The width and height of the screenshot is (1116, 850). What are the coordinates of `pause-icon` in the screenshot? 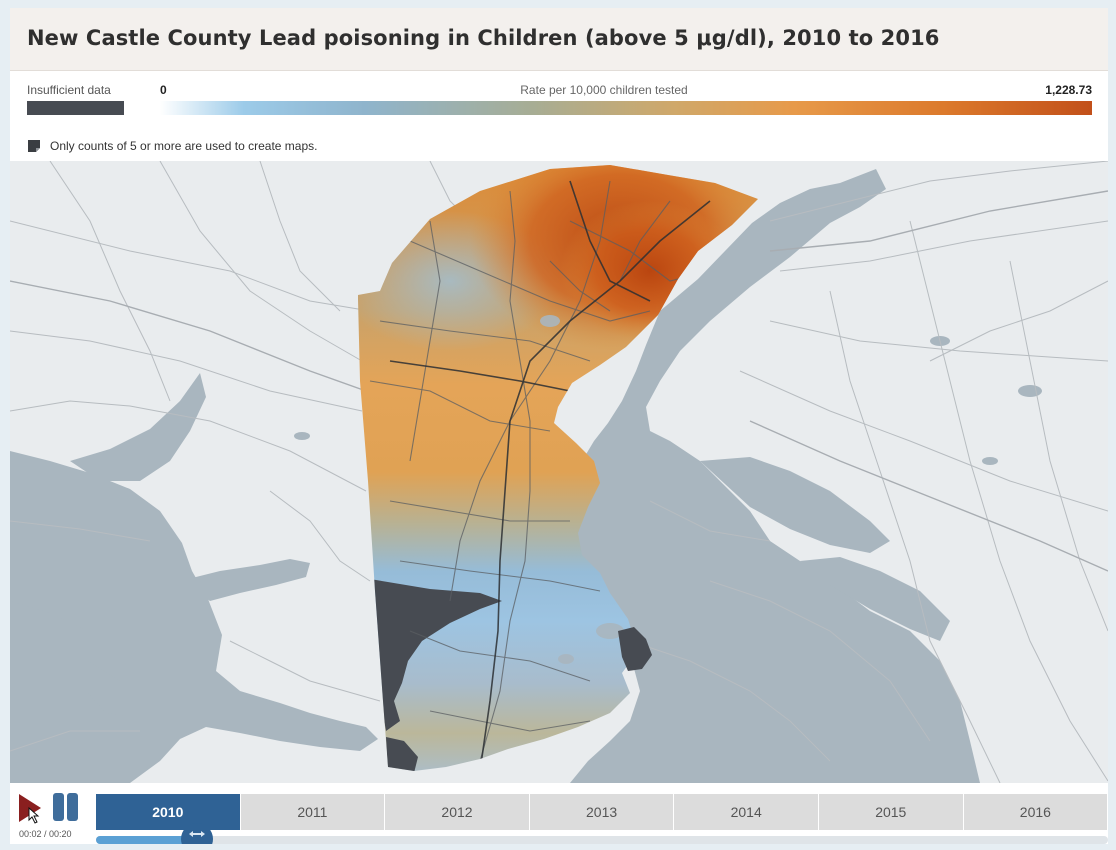 It's located at (65, 808).